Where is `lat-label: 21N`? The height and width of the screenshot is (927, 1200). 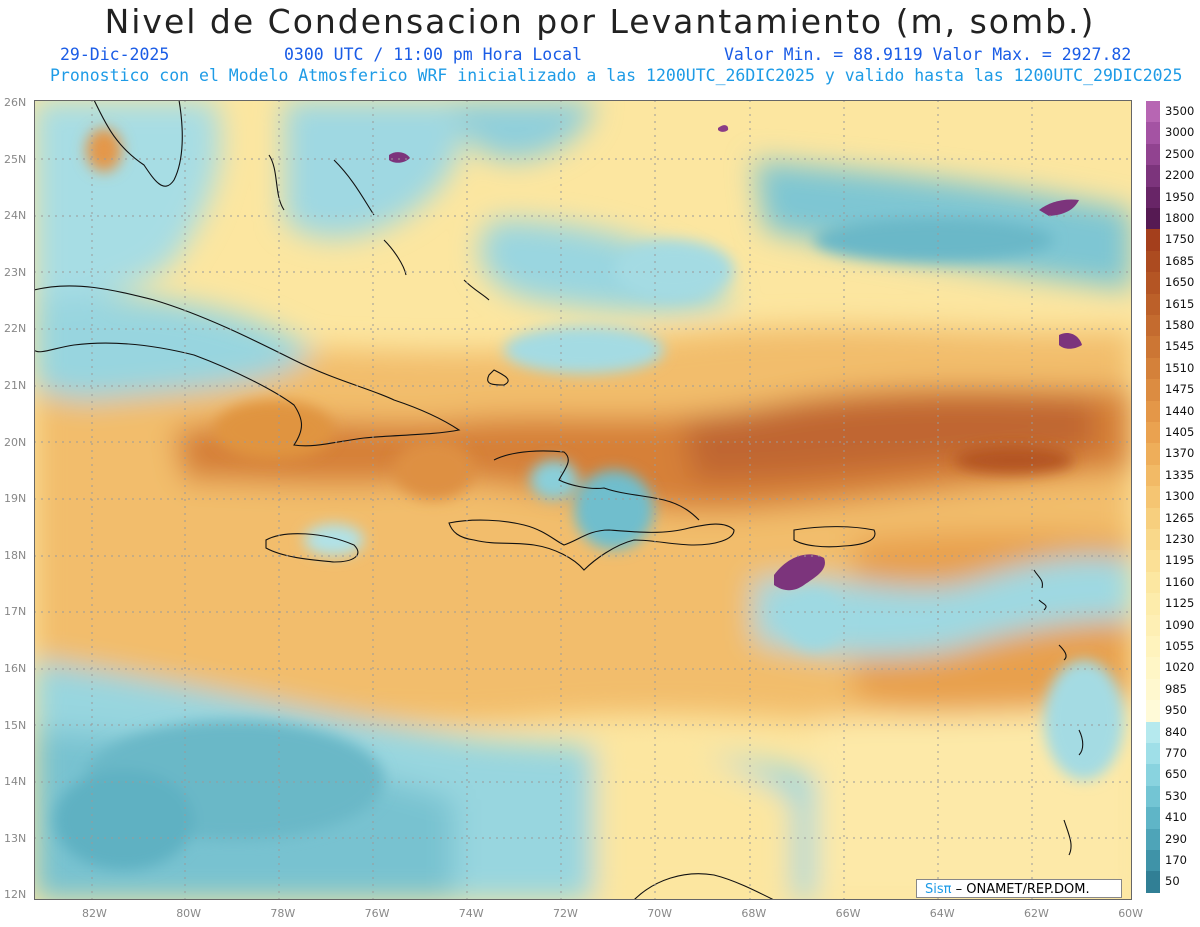
lat-label: 21N is located at coordinates (15, 385).